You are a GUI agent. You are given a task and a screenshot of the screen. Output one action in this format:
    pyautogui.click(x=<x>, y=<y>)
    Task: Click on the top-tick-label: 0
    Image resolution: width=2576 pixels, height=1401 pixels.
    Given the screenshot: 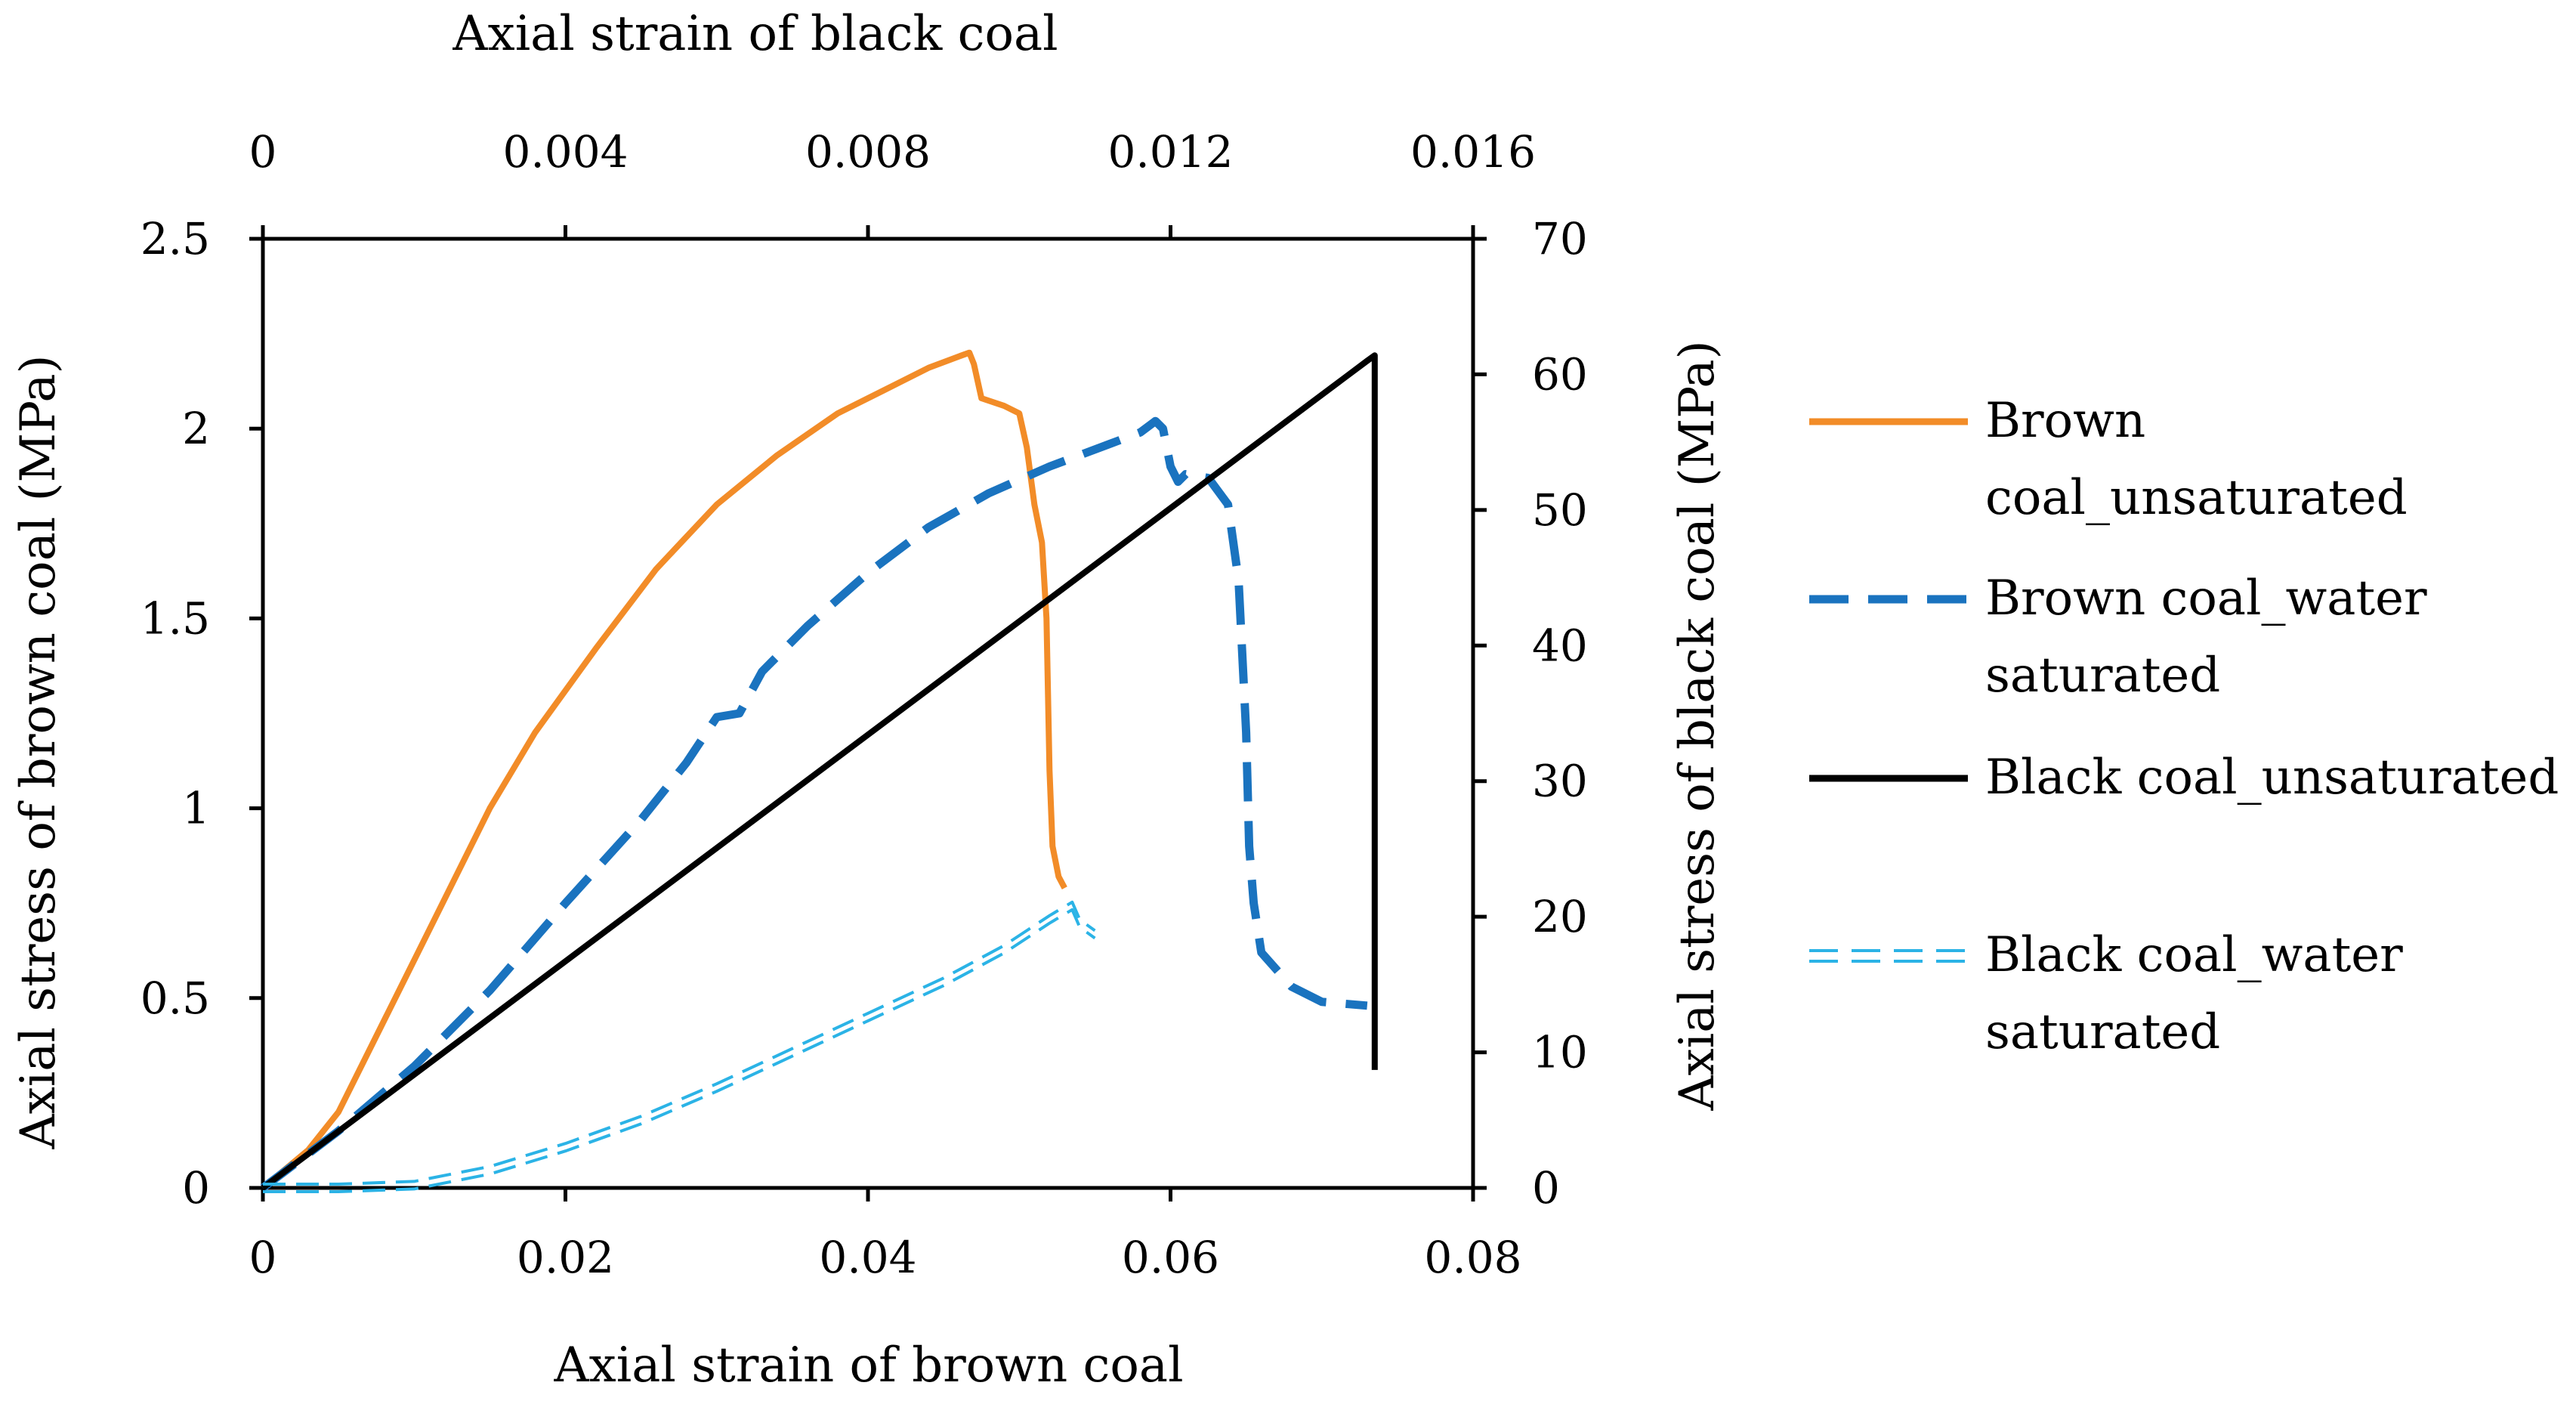 What is the action you would take?
    pyautogui.click(x=263, y=152)
    